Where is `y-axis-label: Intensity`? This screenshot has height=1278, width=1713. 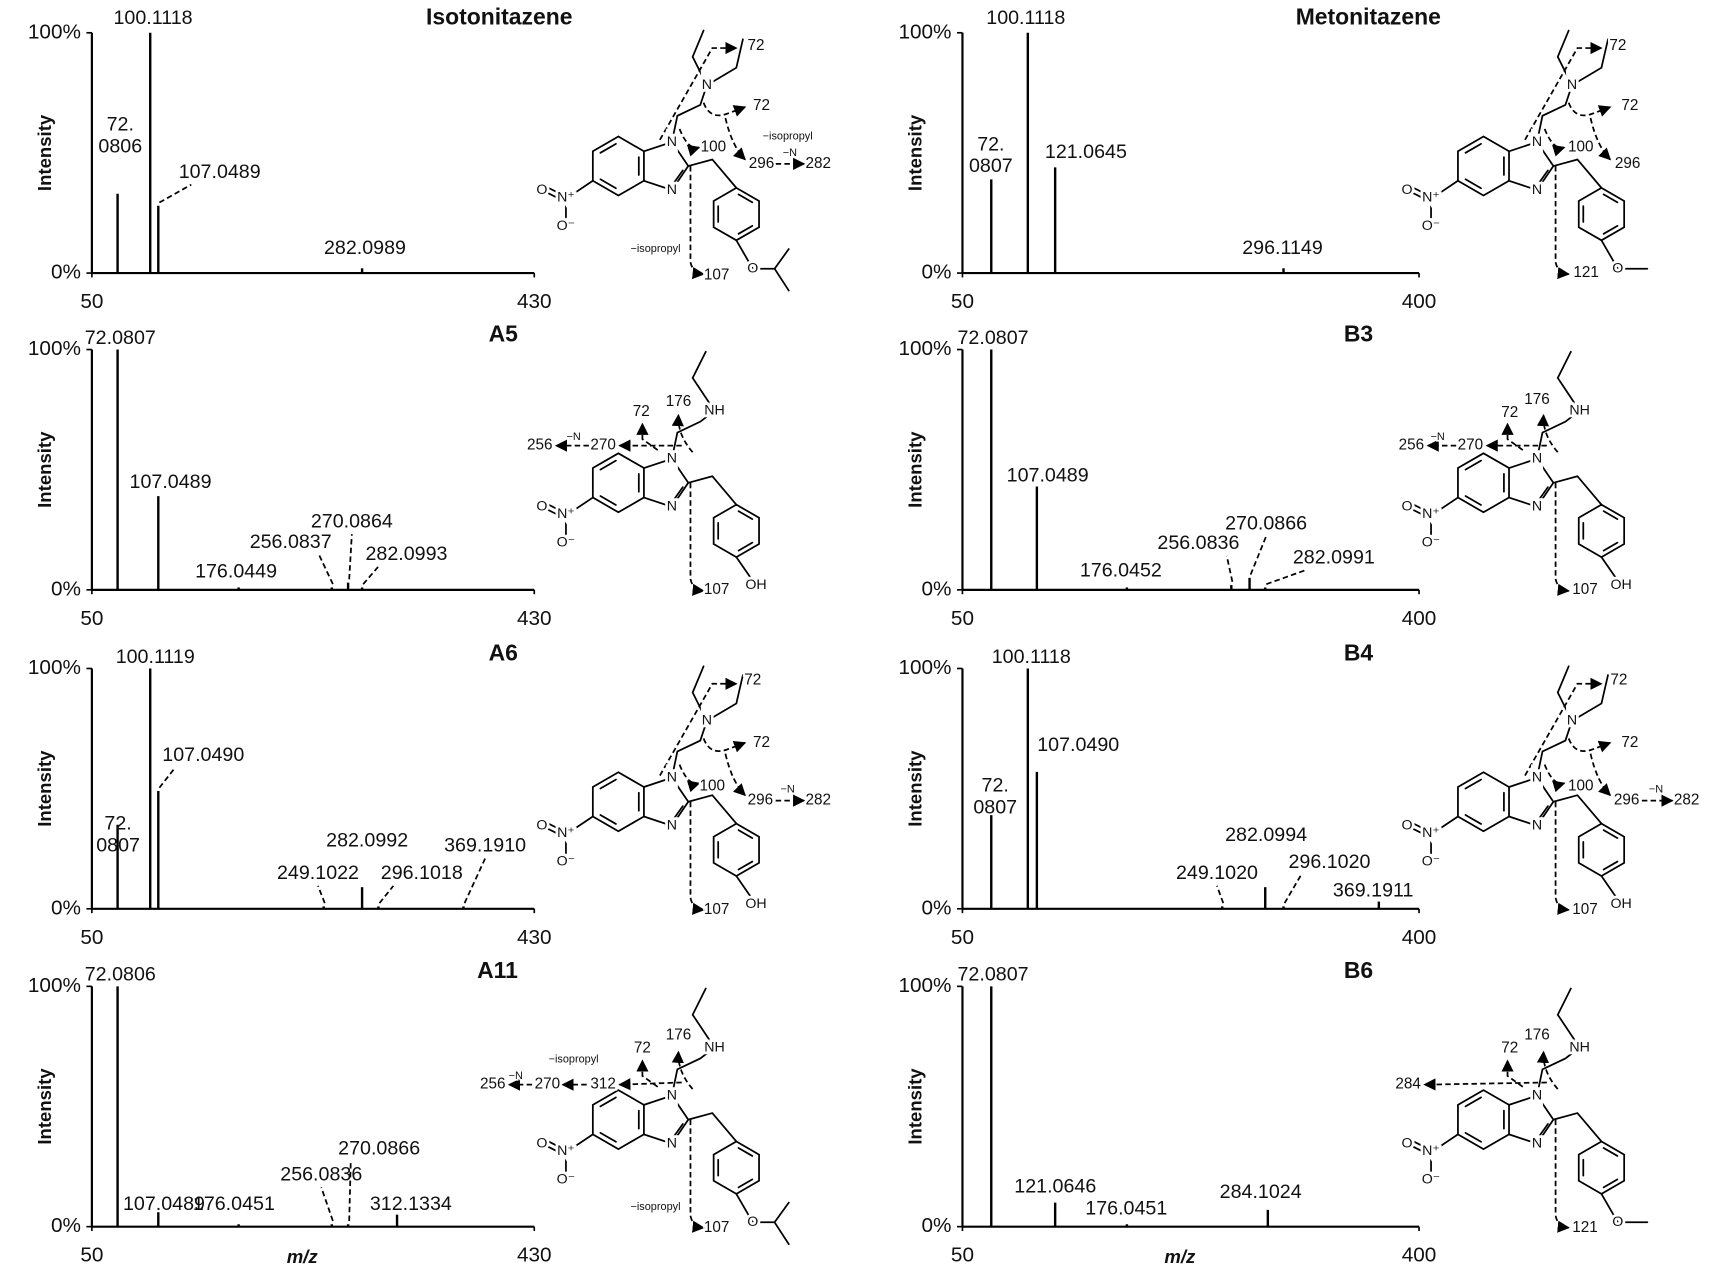 y-axis-label: Intensity is located at coordinates (44, 469).